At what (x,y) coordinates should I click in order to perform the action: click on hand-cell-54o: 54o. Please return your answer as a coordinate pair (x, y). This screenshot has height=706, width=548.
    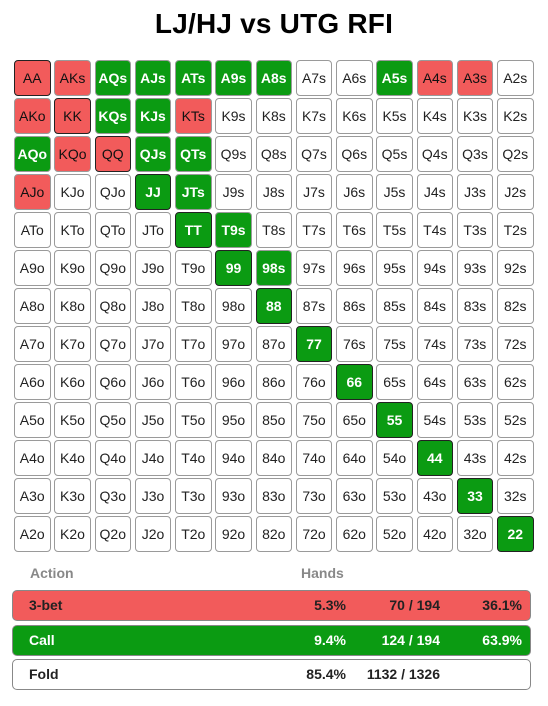
    Looking at the image, I should click on (394, 458).